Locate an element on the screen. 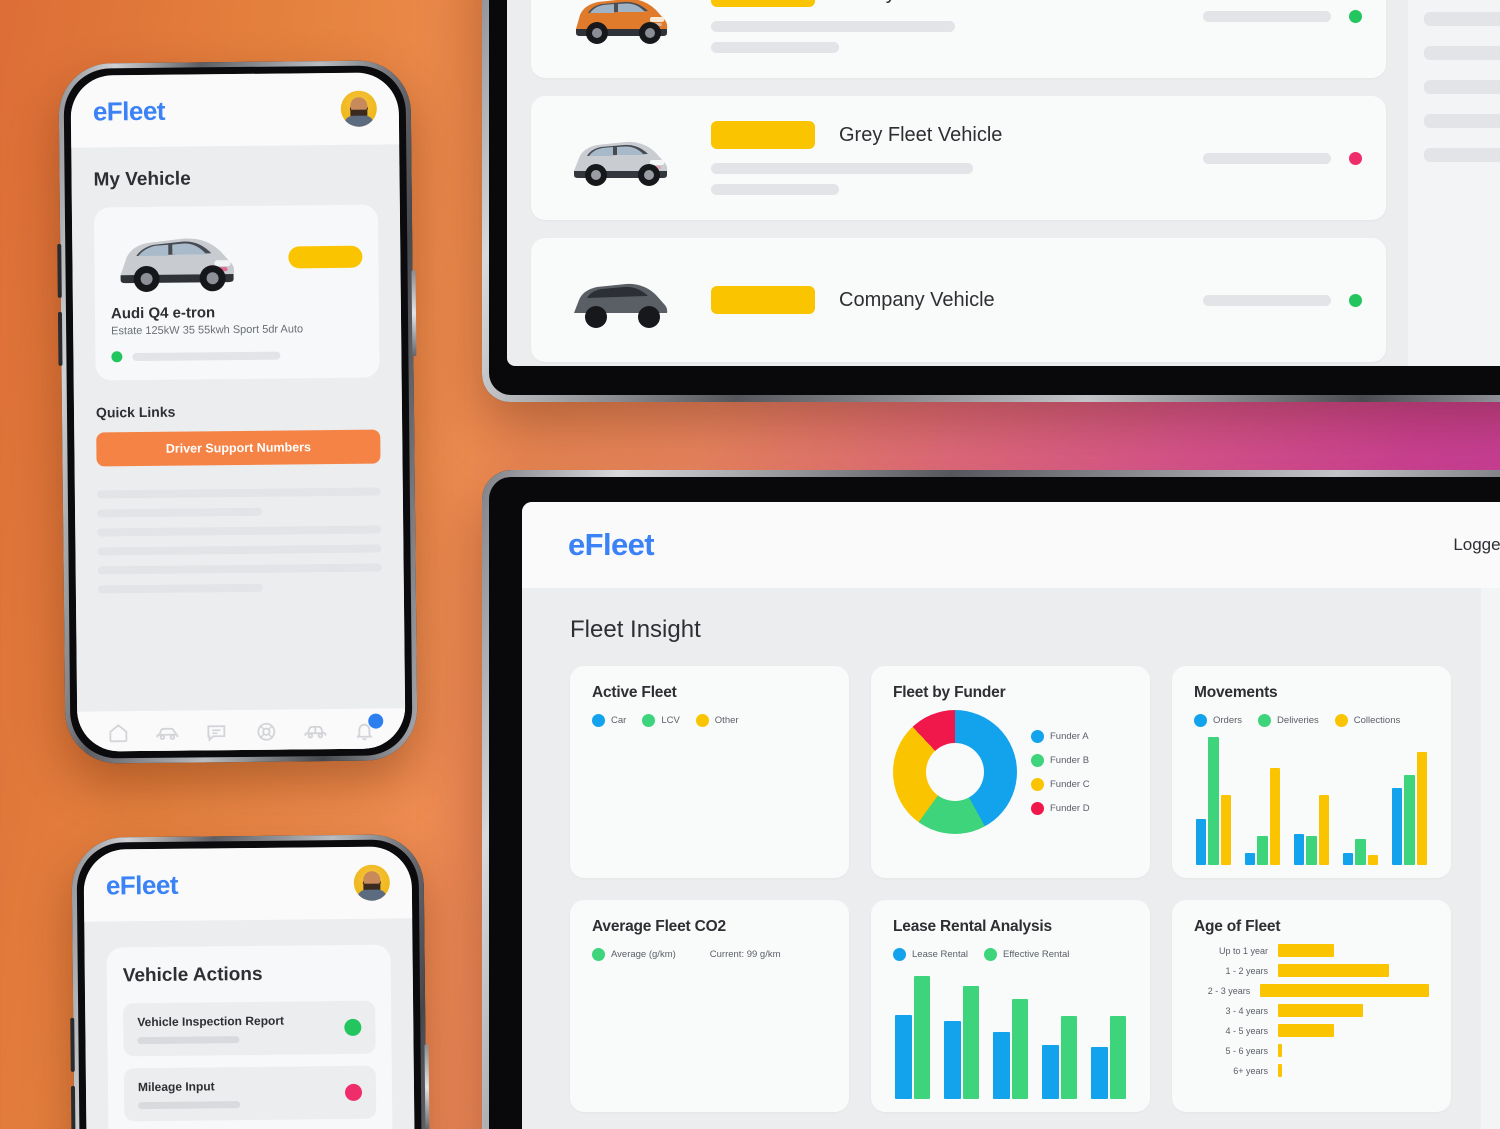 The height and width of the screenshot is (1129, 1500). driver-support-numbers-button: Driver Support Numbers is located at coordinates (238, 448).